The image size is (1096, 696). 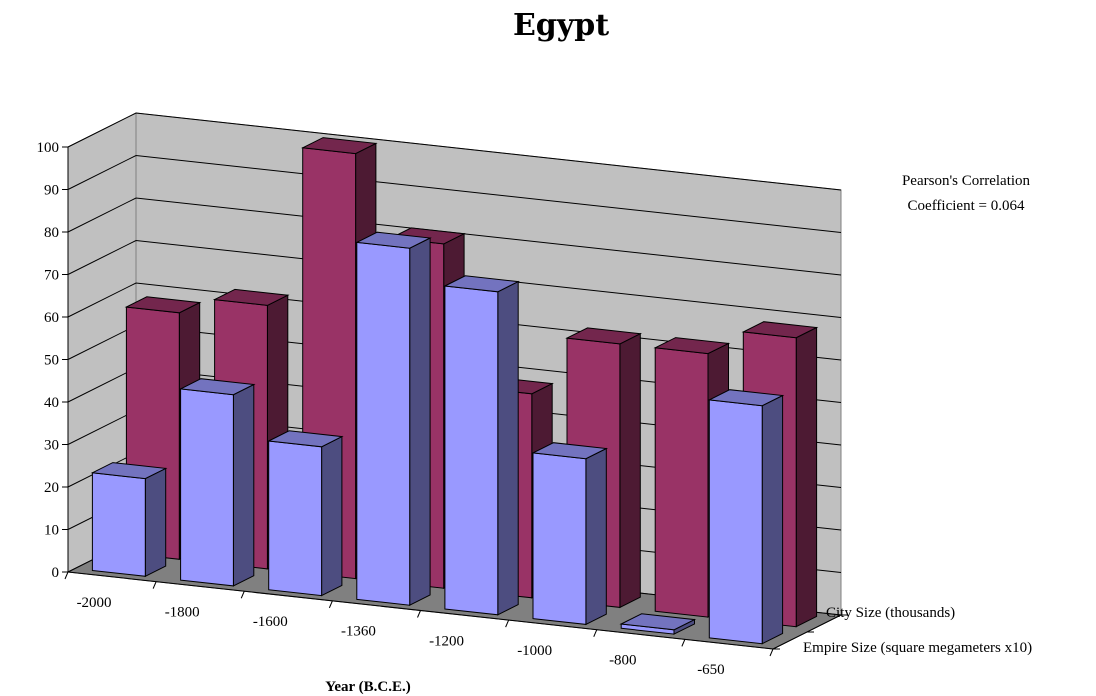 I want to click on x-axis: -2000 -1800 -1600 -1360 -1200 -1000 -800 -650, so click(x=419, y=624).